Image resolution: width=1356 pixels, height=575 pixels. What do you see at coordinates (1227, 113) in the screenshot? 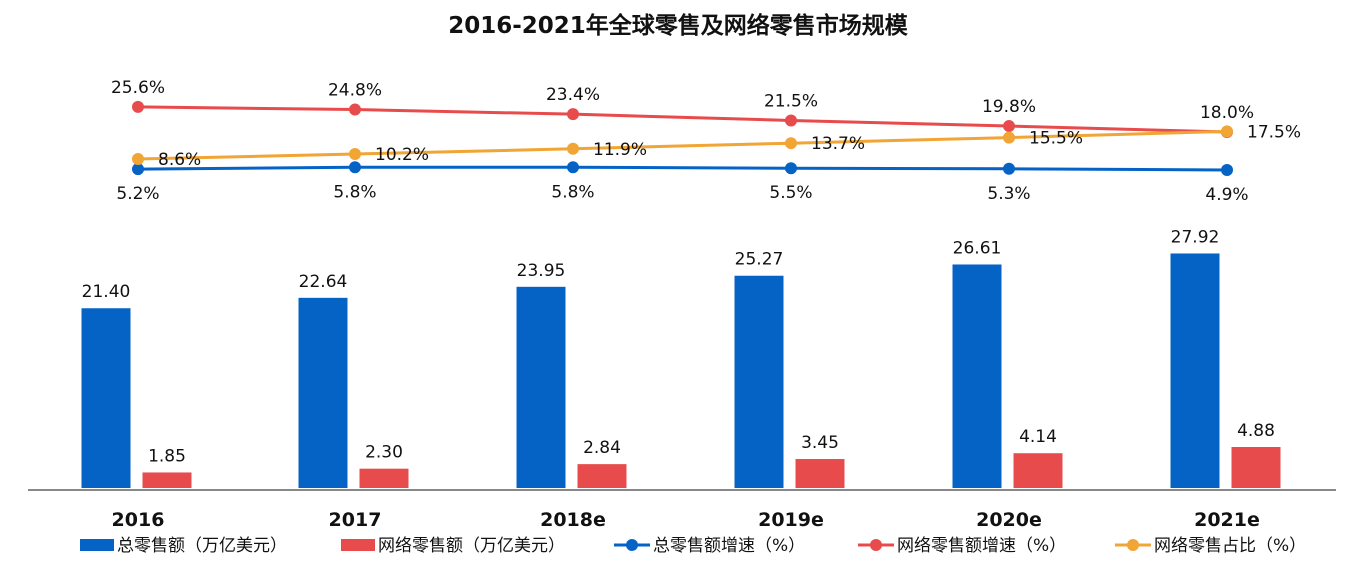
I see `line-label: 18.0%` at bounding box center [1227, 113].